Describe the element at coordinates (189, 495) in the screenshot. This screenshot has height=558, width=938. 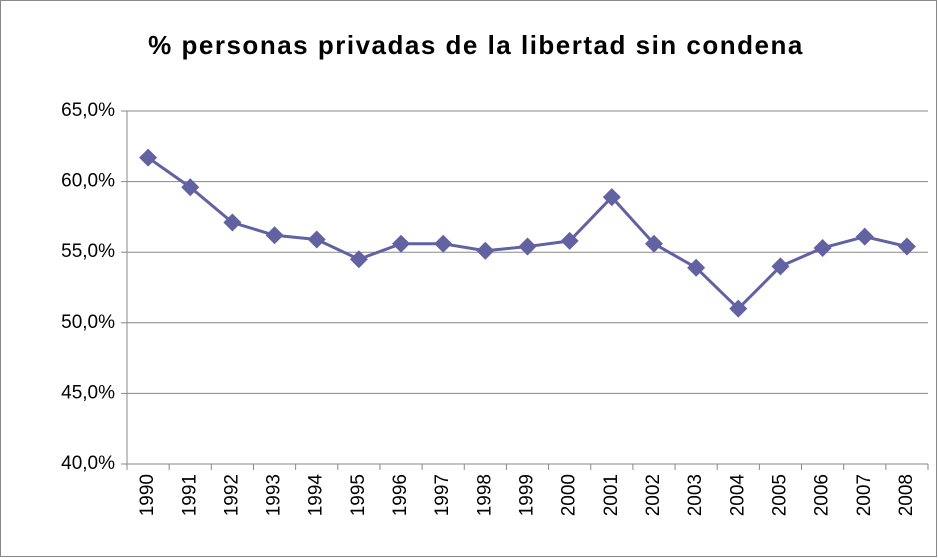
I see `x-tick-label: 1991` at that location.